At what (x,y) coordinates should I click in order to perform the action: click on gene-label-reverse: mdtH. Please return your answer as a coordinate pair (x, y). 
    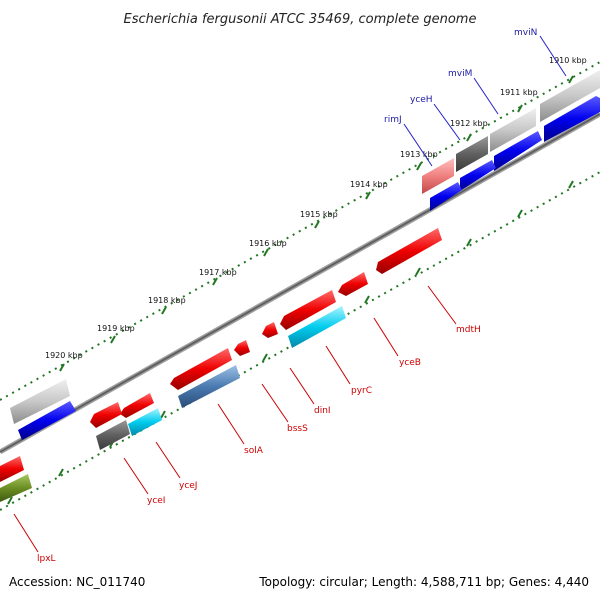
    Looking at the image, I should click on (468, 330).